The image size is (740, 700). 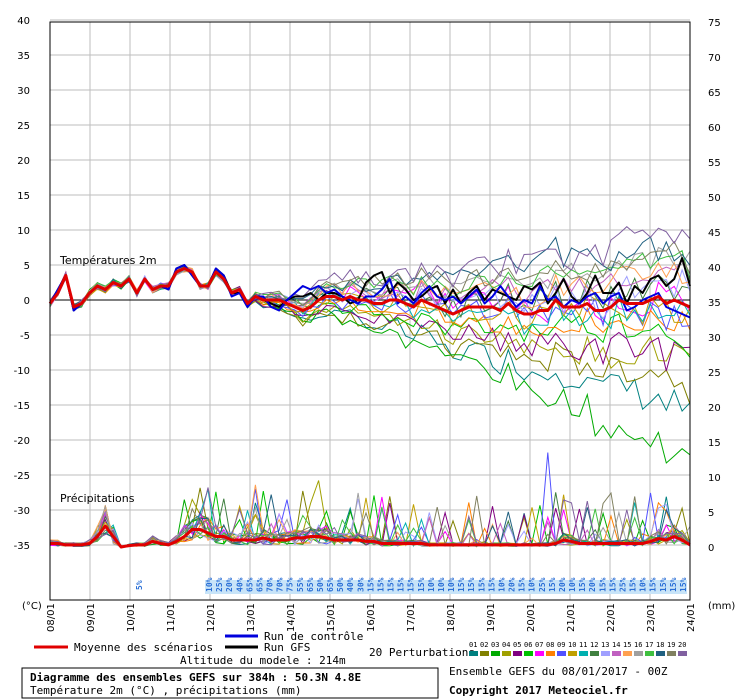 I want to click on left-tick-label: -5, so click(x=25, y=336).